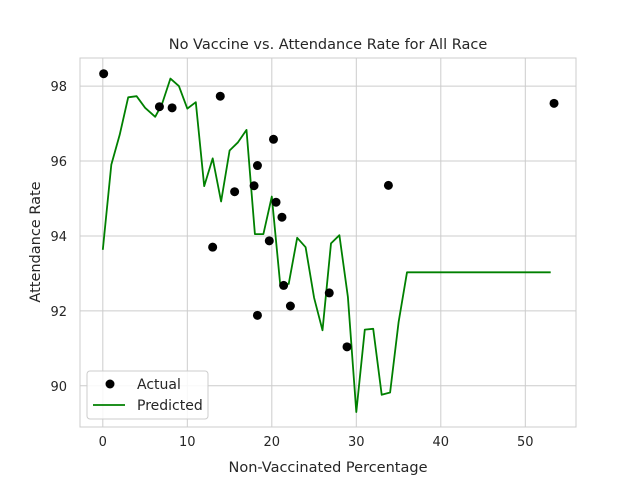  What do you see at coordinates (272, 442) in the screenshot?
I see `x-tick-label: 20` at bounding box center [272, 442].